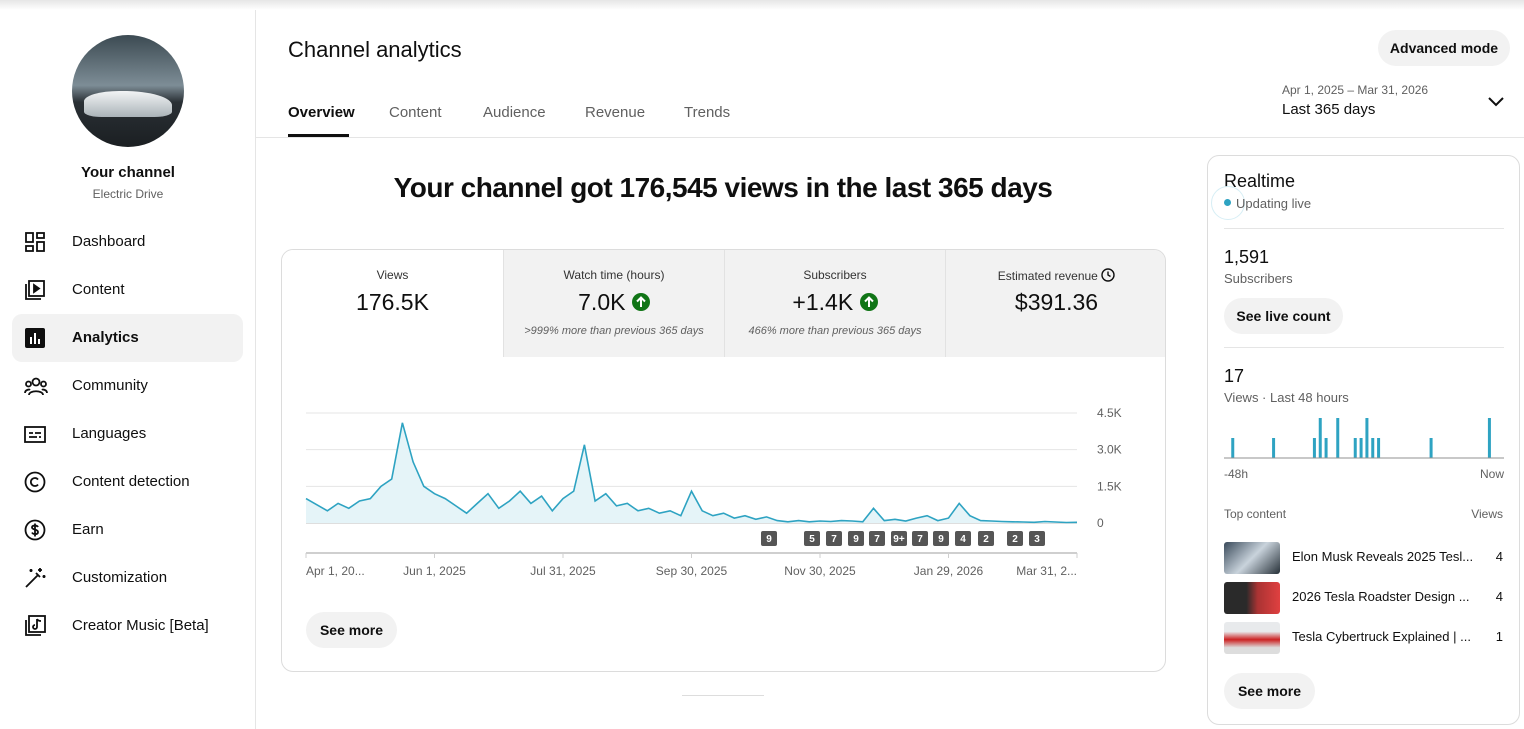 The height and width of the screenshot is (729, 1524). I want to click on annotation-label: 9+, so click(899, 539).